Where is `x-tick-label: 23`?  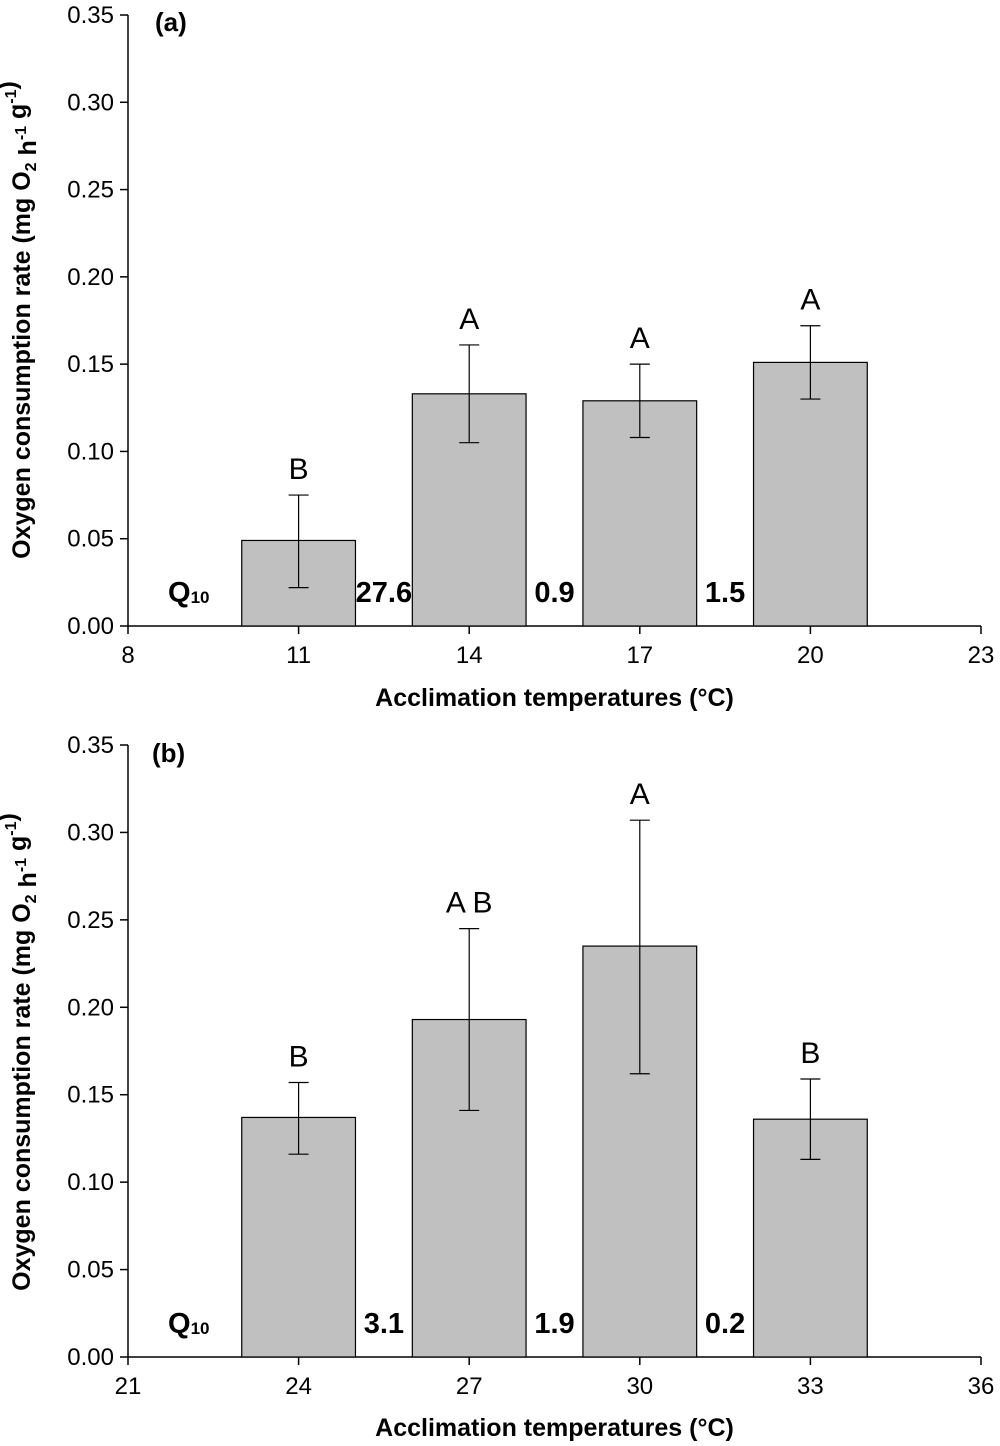
x-tick-label: 23 is located at coordinates (981, 655).